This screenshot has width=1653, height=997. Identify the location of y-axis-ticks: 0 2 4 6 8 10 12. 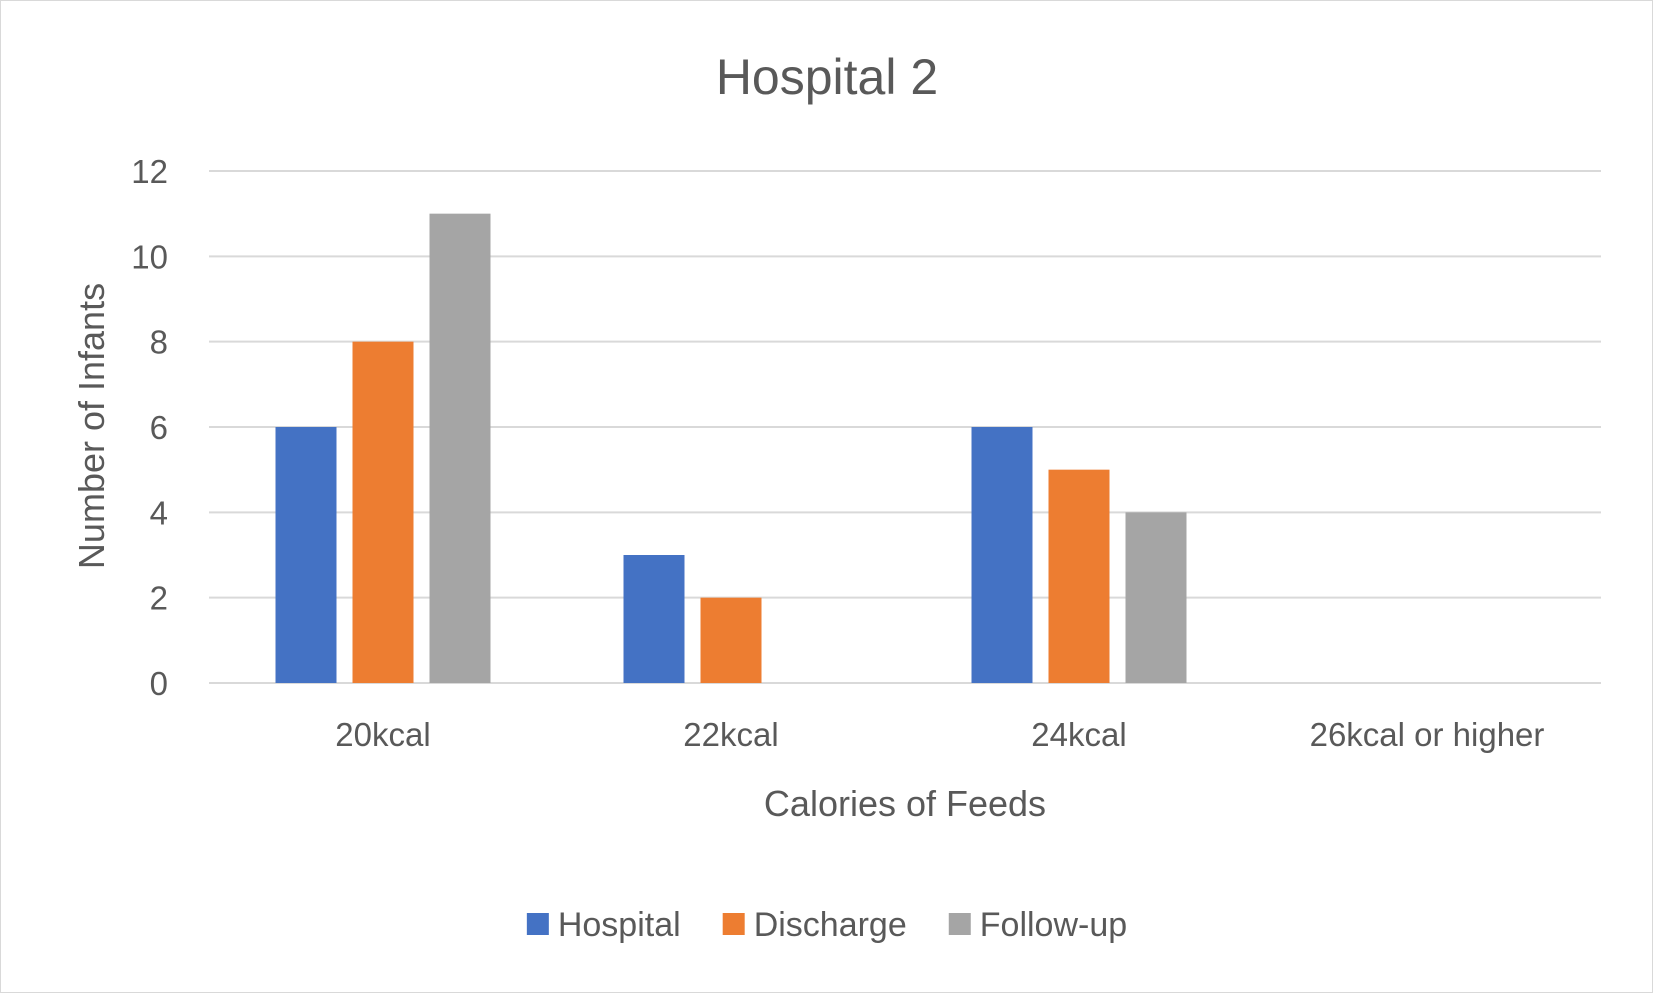
(149, 427).